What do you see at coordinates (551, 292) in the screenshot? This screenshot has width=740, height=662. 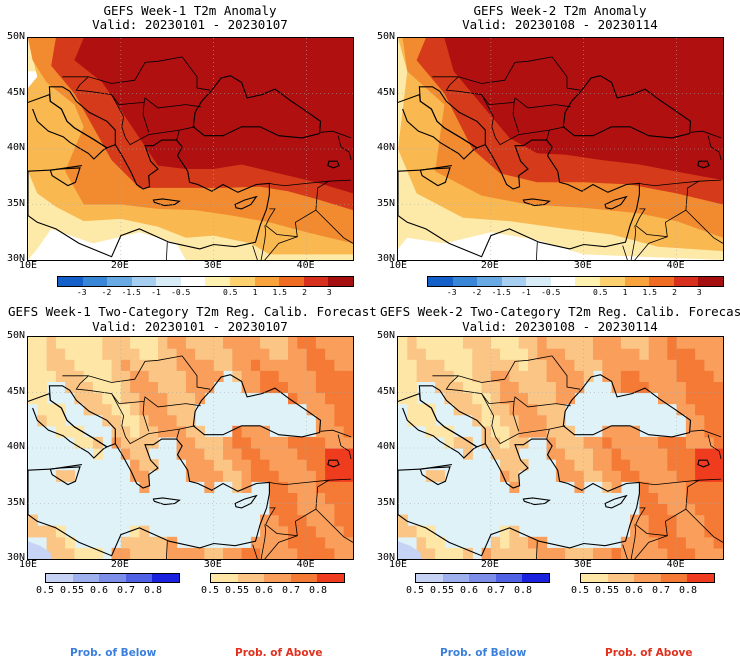 I see `anomaly-scale-label: -0.5` at bounding box center [551, 292].